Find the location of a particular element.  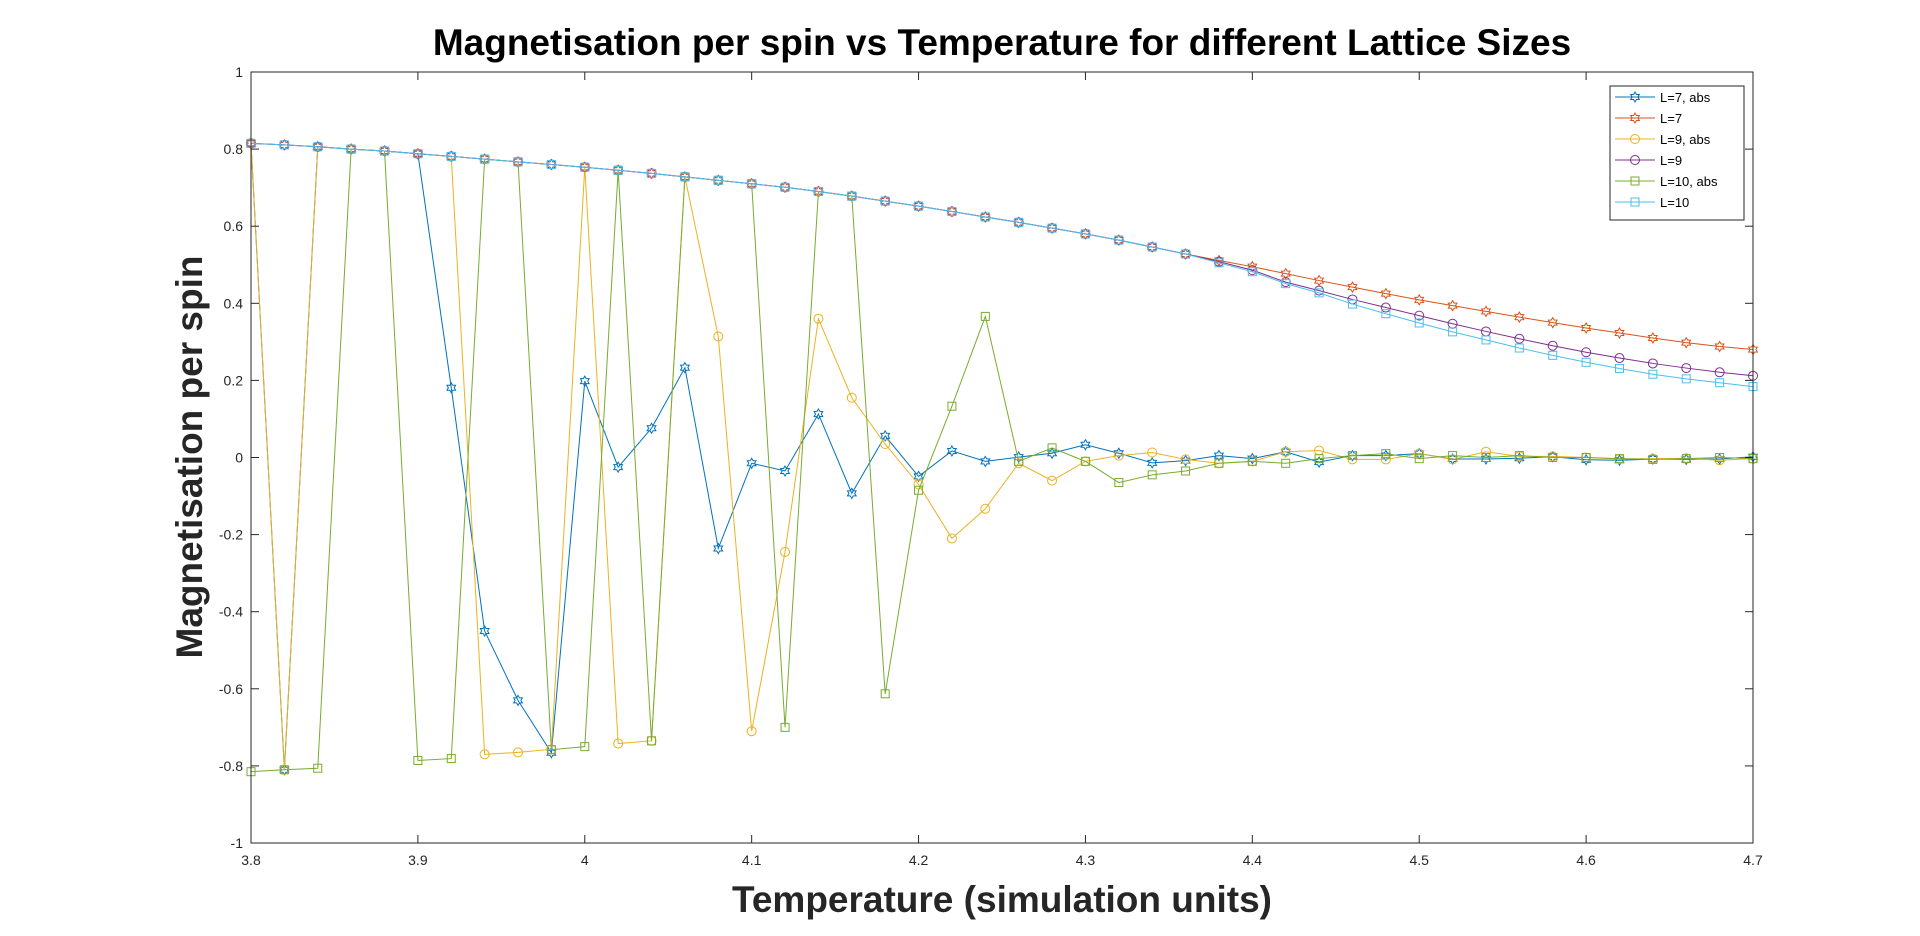

y-tick-label: 0.2 is located at coordinates (234, 380).